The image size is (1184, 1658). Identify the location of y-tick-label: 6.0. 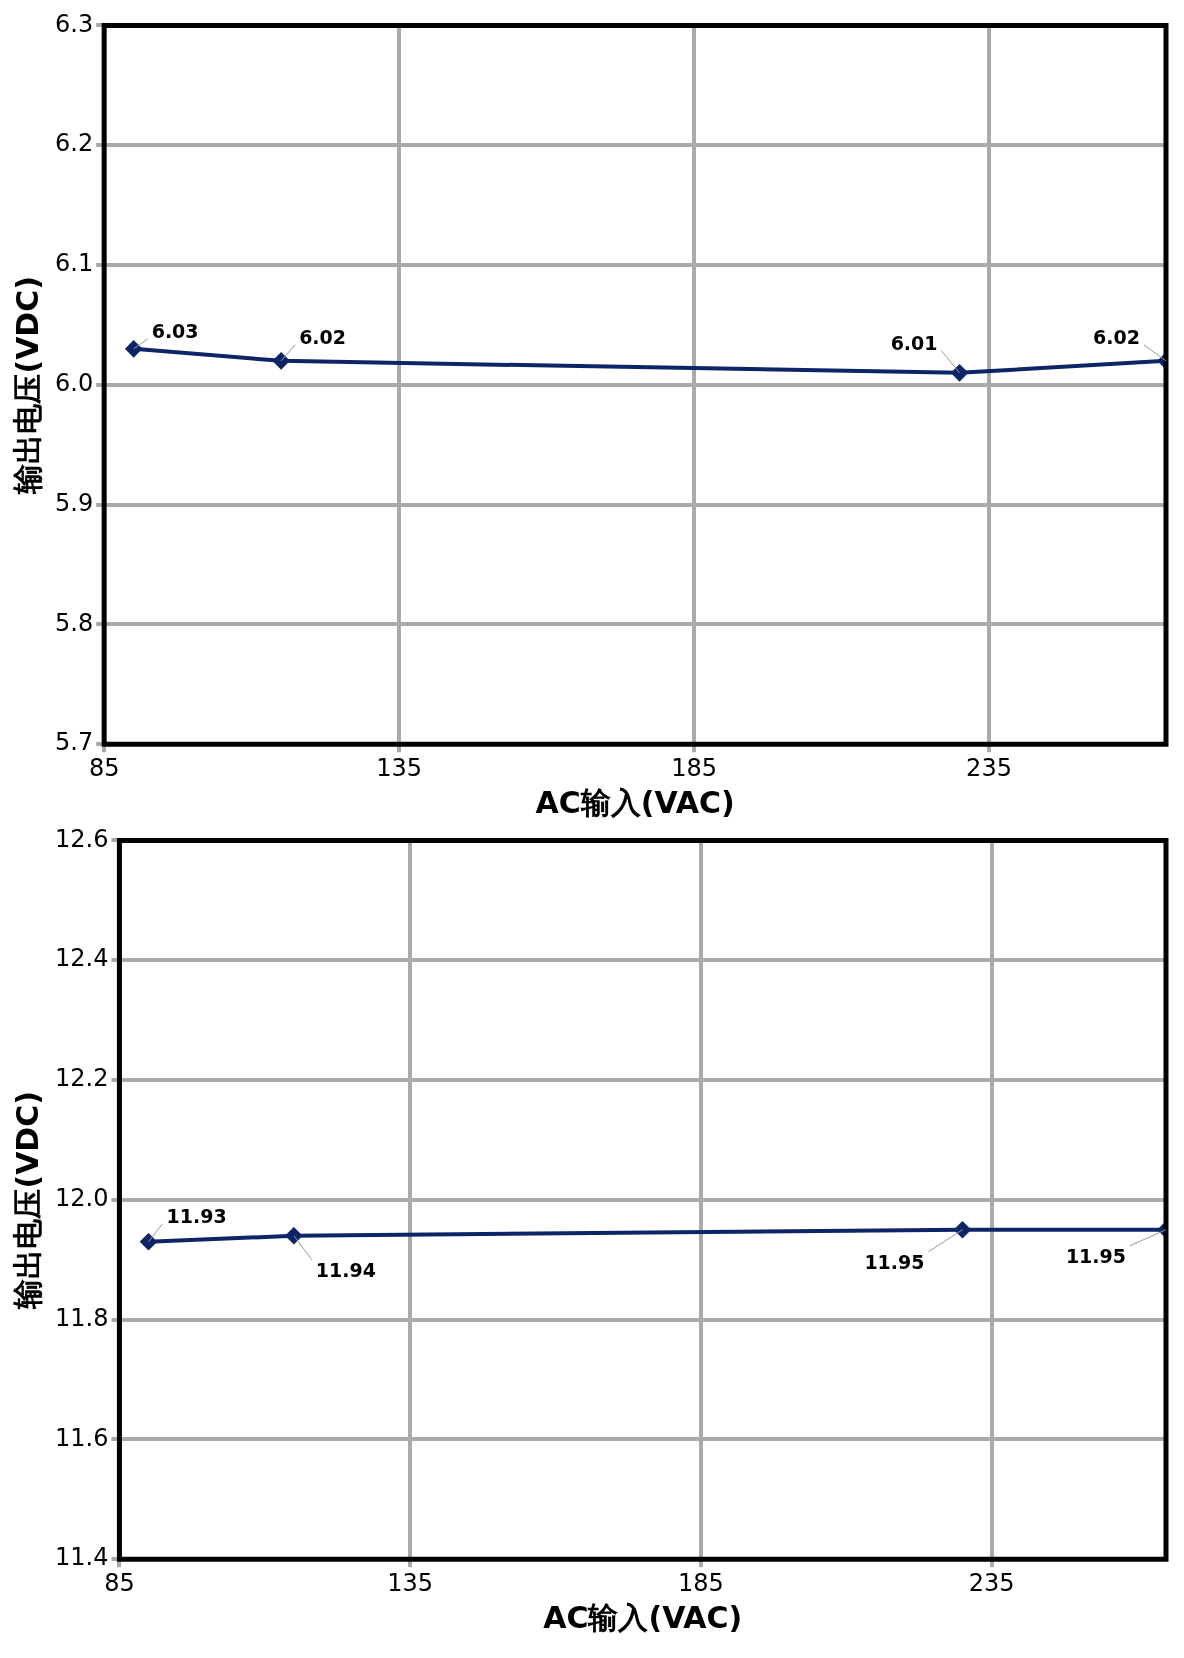
(74, 383).